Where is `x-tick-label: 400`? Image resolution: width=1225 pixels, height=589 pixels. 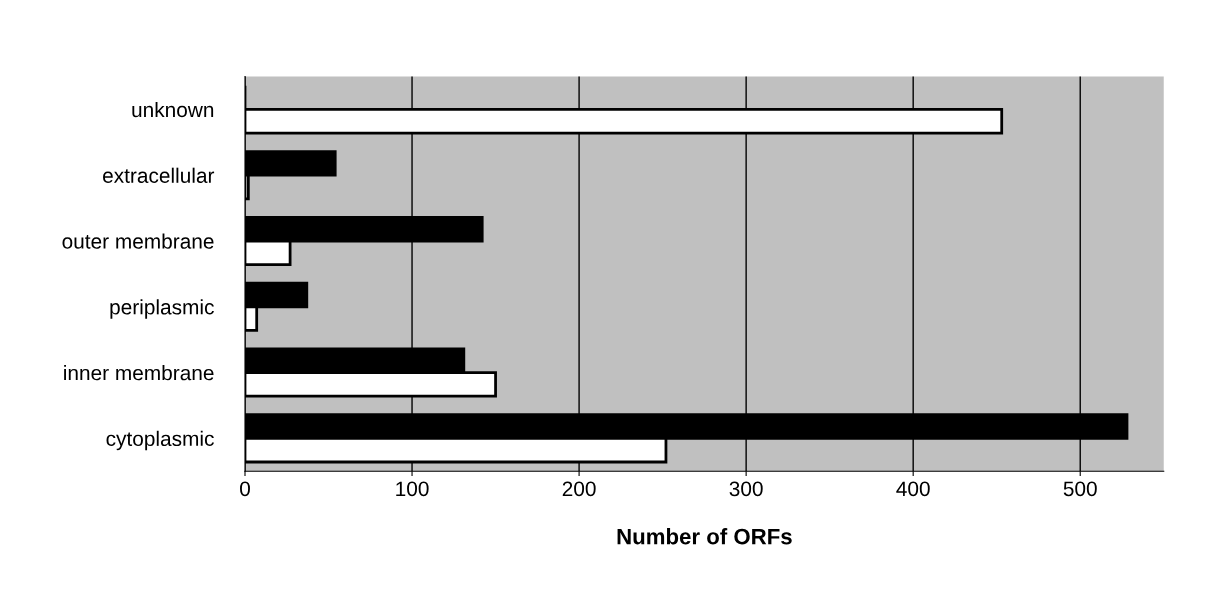
x-tick-label: 400 is located at coordinates (913, 489).